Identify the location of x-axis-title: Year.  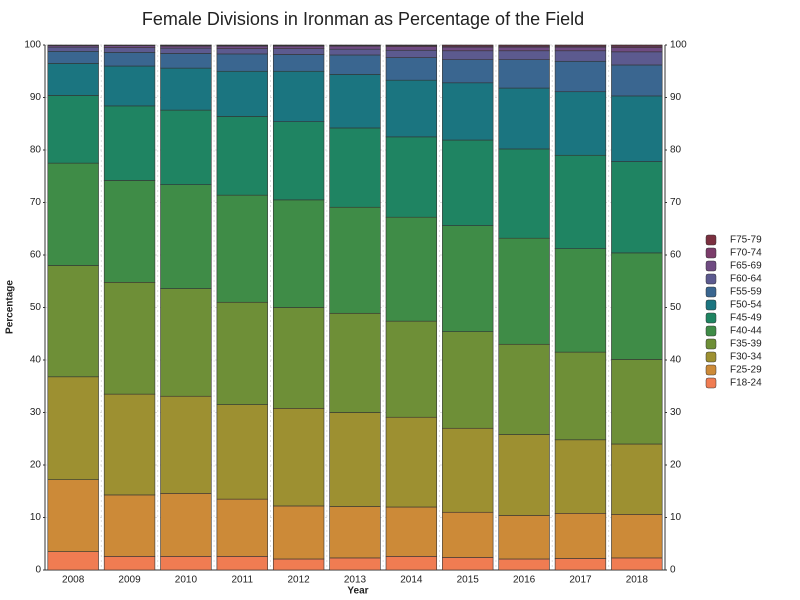
(357, 591).